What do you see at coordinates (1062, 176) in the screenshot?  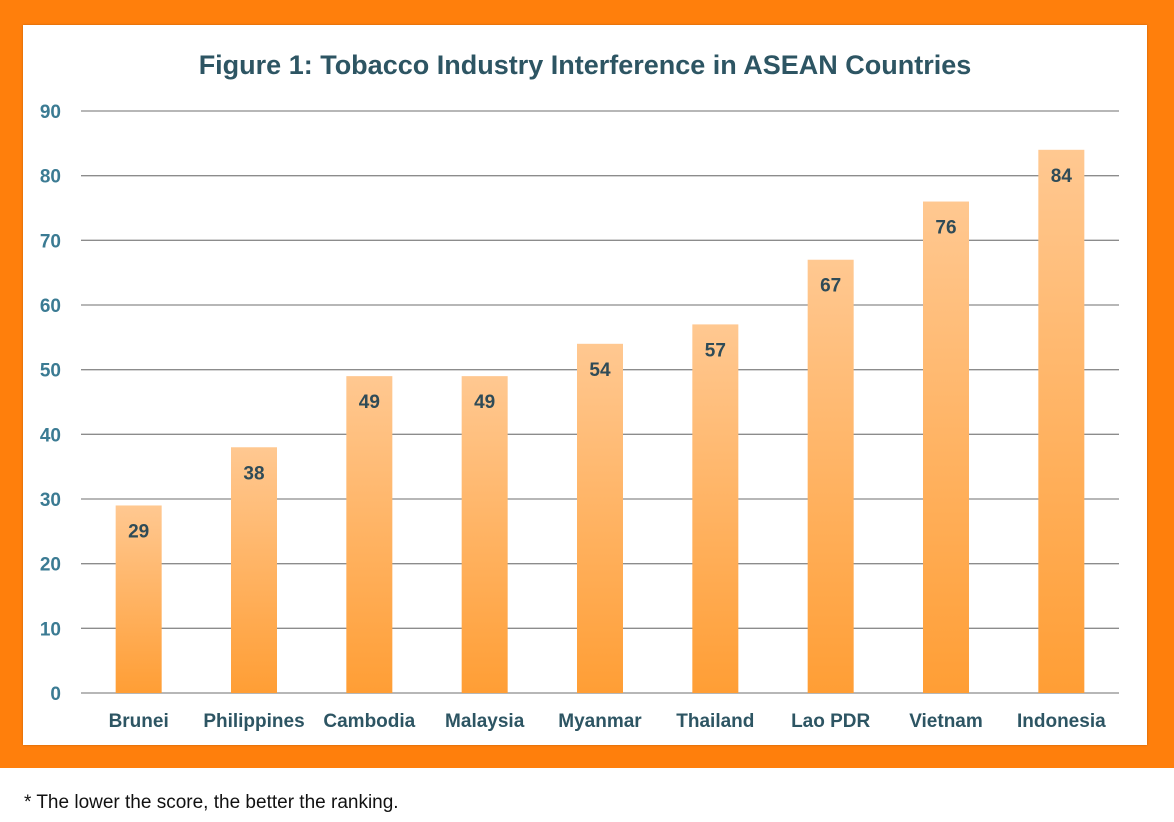 I see `data-label: 84` at bounding box center [1062, 176].